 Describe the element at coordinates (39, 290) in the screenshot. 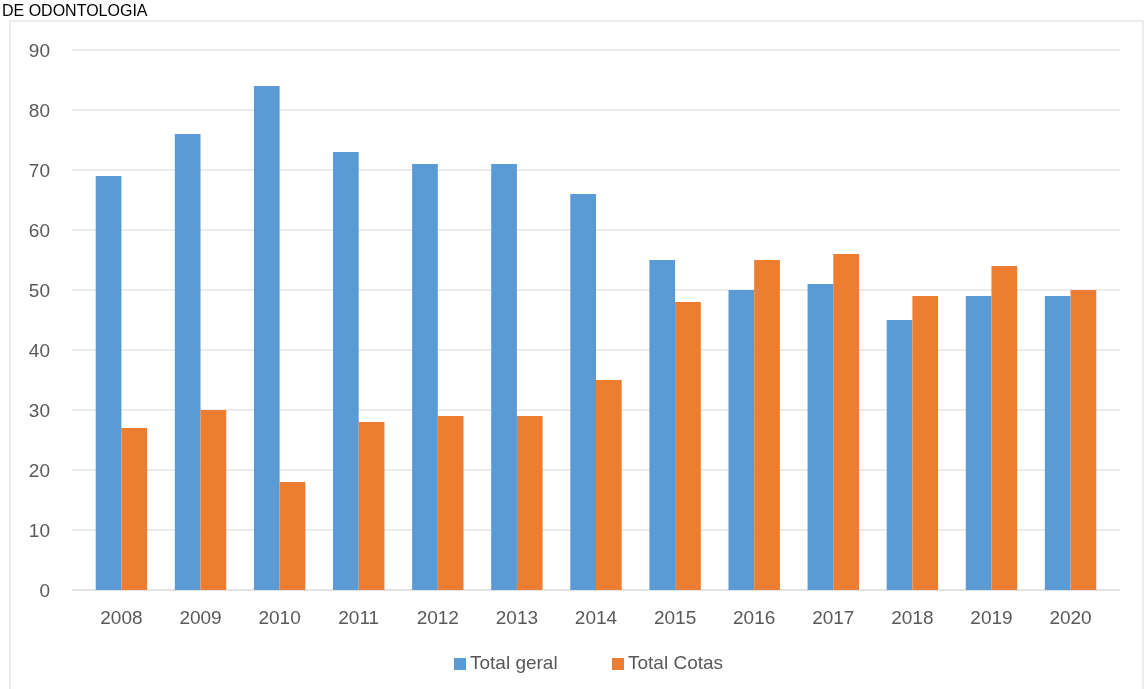

I see `y-tick-label: 50` at that location.